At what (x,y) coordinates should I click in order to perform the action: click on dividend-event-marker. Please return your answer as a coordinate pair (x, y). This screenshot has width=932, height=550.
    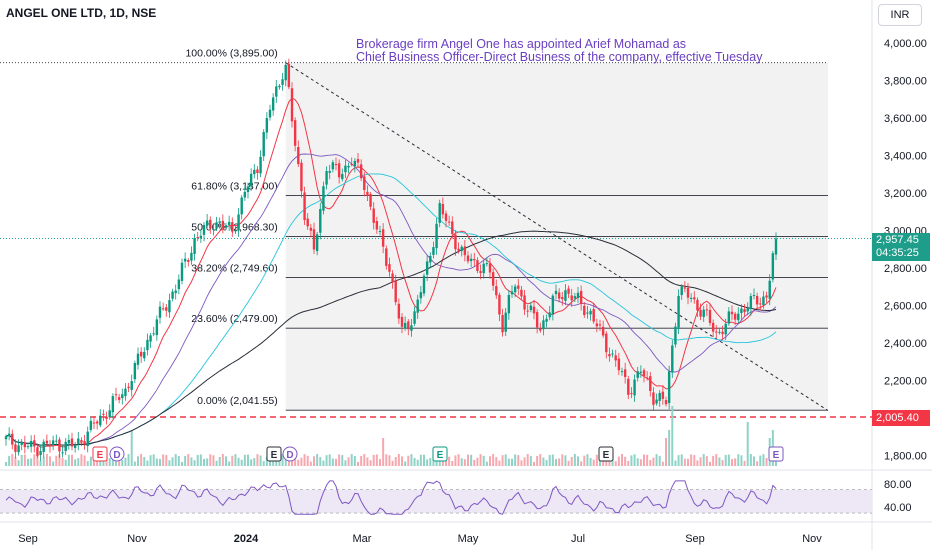
    Looking at the image, I should click on (117, 454).